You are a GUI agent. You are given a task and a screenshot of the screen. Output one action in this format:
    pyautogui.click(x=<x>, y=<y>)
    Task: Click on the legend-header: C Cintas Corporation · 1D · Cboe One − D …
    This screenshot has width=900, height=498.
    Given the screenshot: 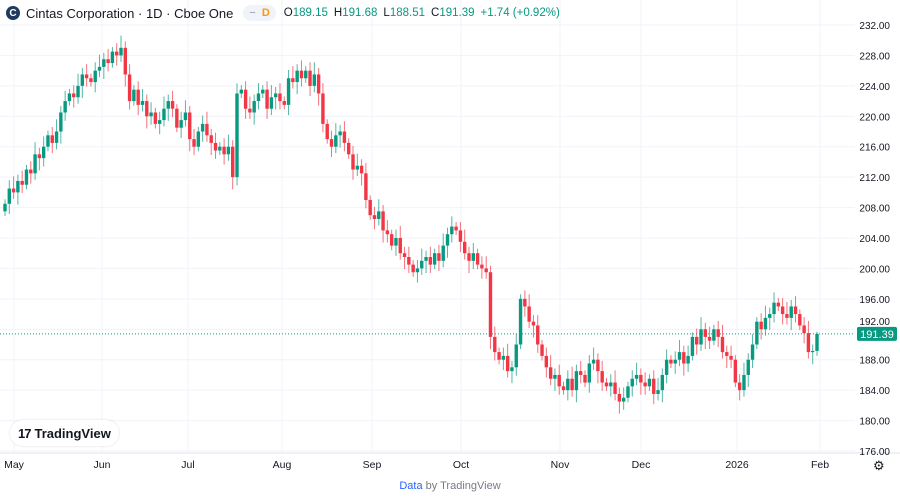 What is the action you would take?
    pyautogui.click(x=286, y=13)
    